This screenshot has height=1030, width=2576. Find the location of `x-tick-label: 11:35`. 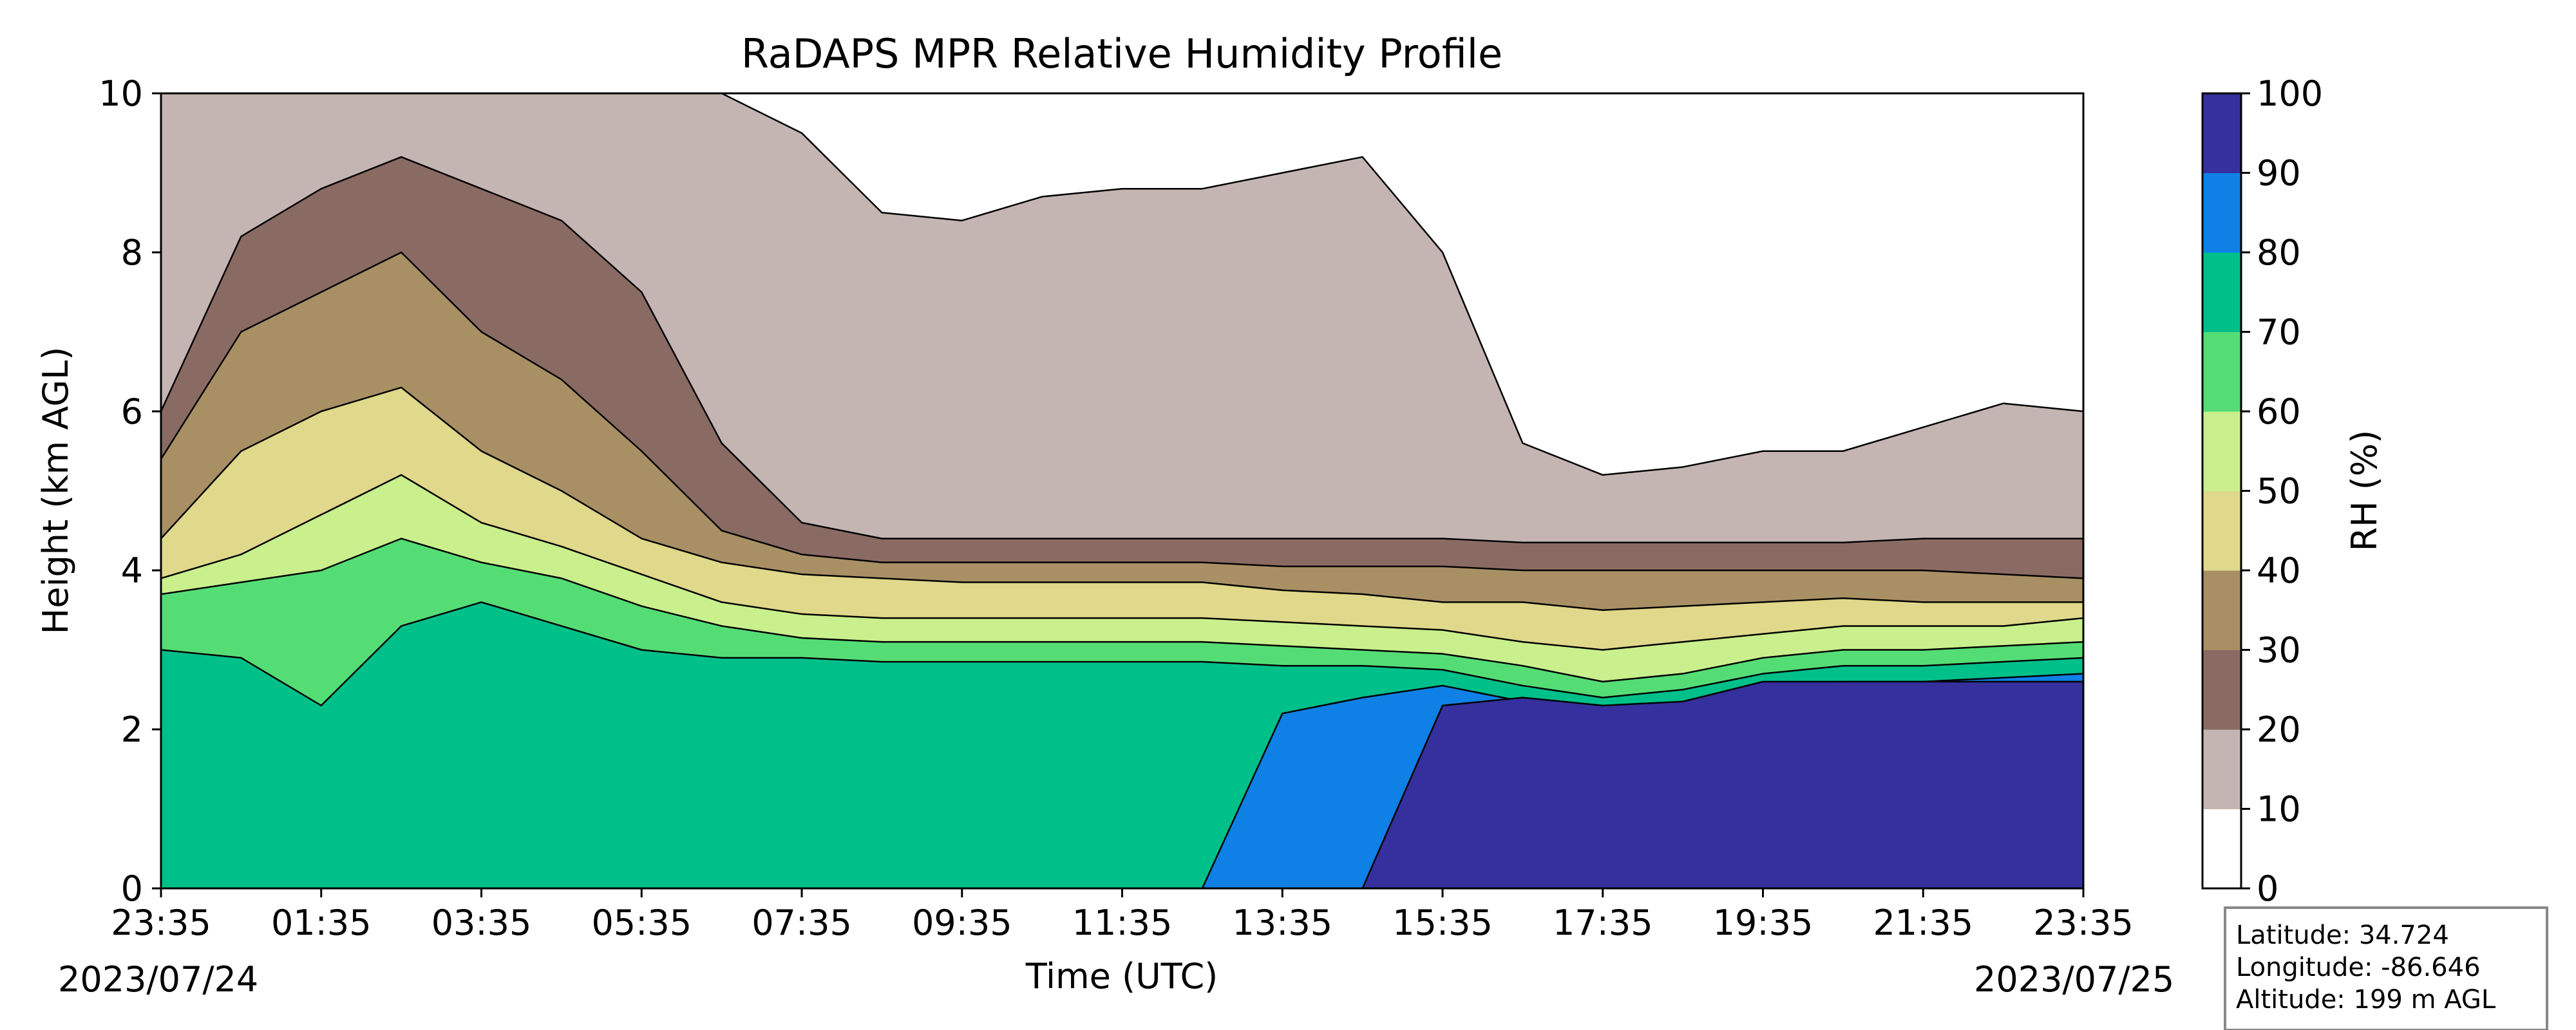

x-tick-label: 11:35 is located at coordinates (1123, 923).